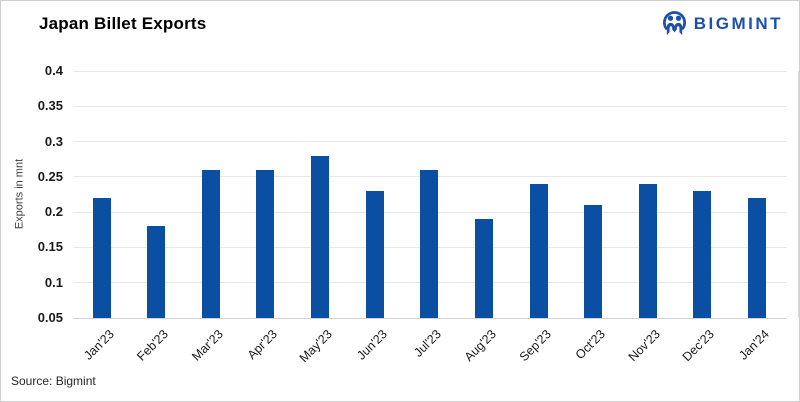 This screenshot has height=402, width=800. Describe the element at coordinates (674, 23) in the screenshot. I see `bigmint-people-icon` at that location.